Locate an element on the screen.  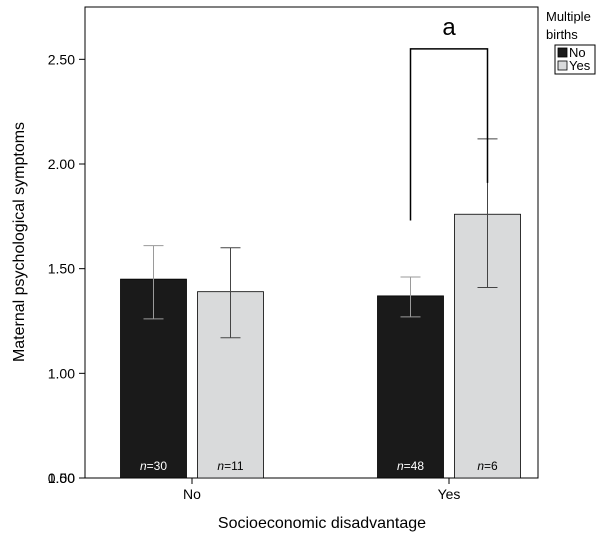
error-bar-no-no is located at coordinates (153, 282).